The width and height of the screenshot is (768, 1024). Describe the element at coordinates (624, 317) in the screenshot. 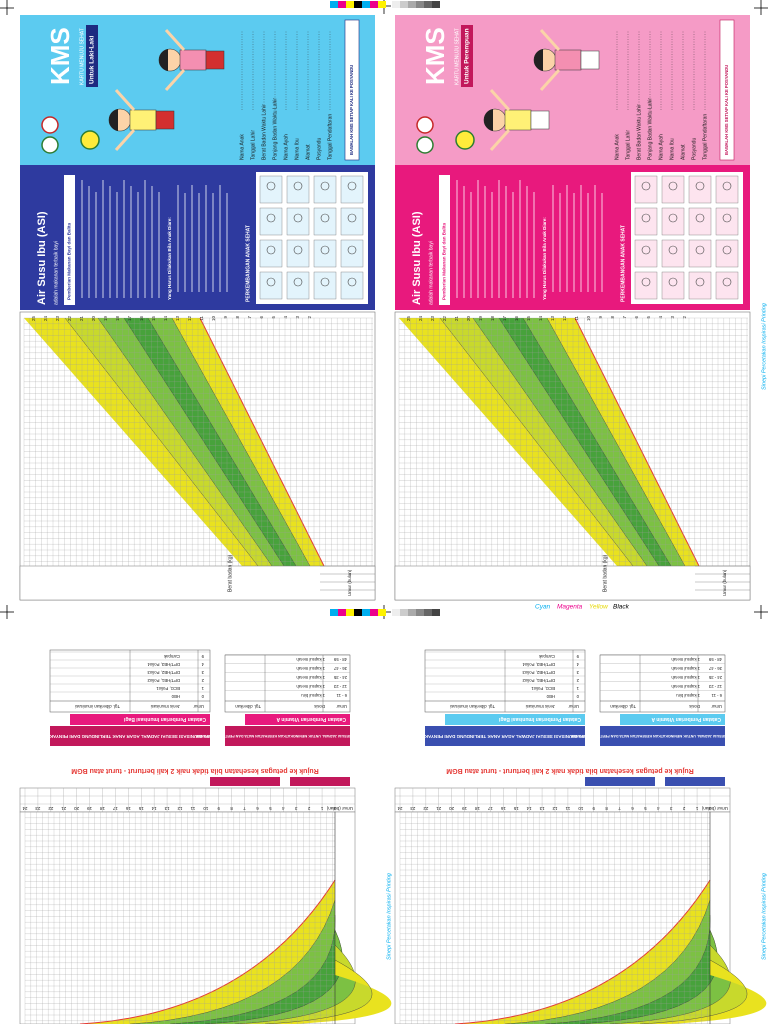

I see `weight-tick-label: 7` at that location.